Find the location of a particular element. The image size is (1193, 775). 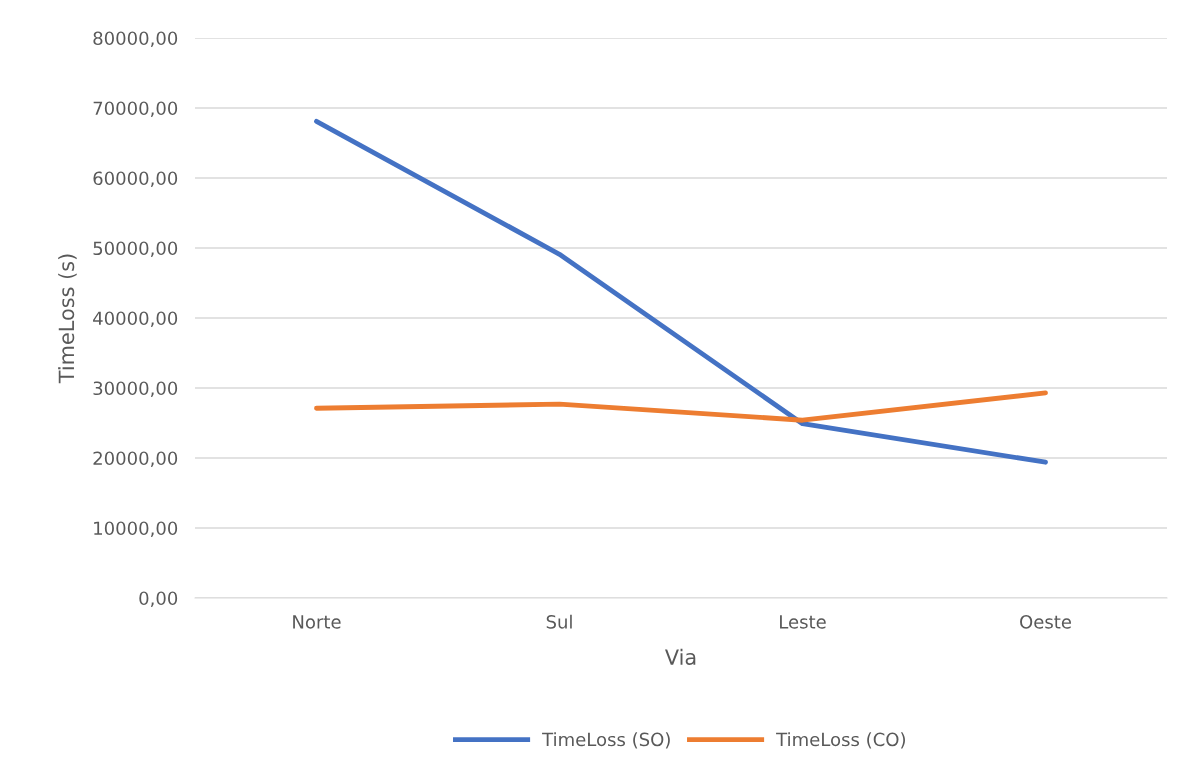

x-axis-title: Via is located at coordinates (680, 656).